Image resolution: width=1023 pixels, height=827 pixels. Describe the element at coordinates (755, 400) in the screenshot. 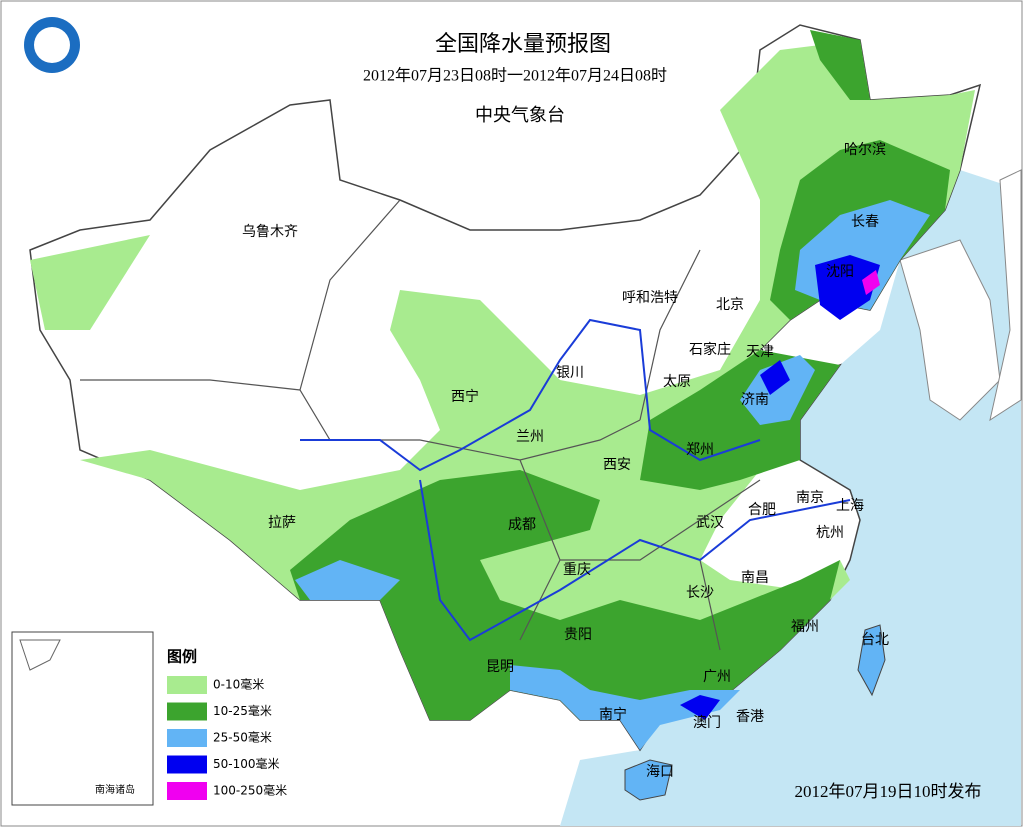

I see `city-label: 济南` at that location.